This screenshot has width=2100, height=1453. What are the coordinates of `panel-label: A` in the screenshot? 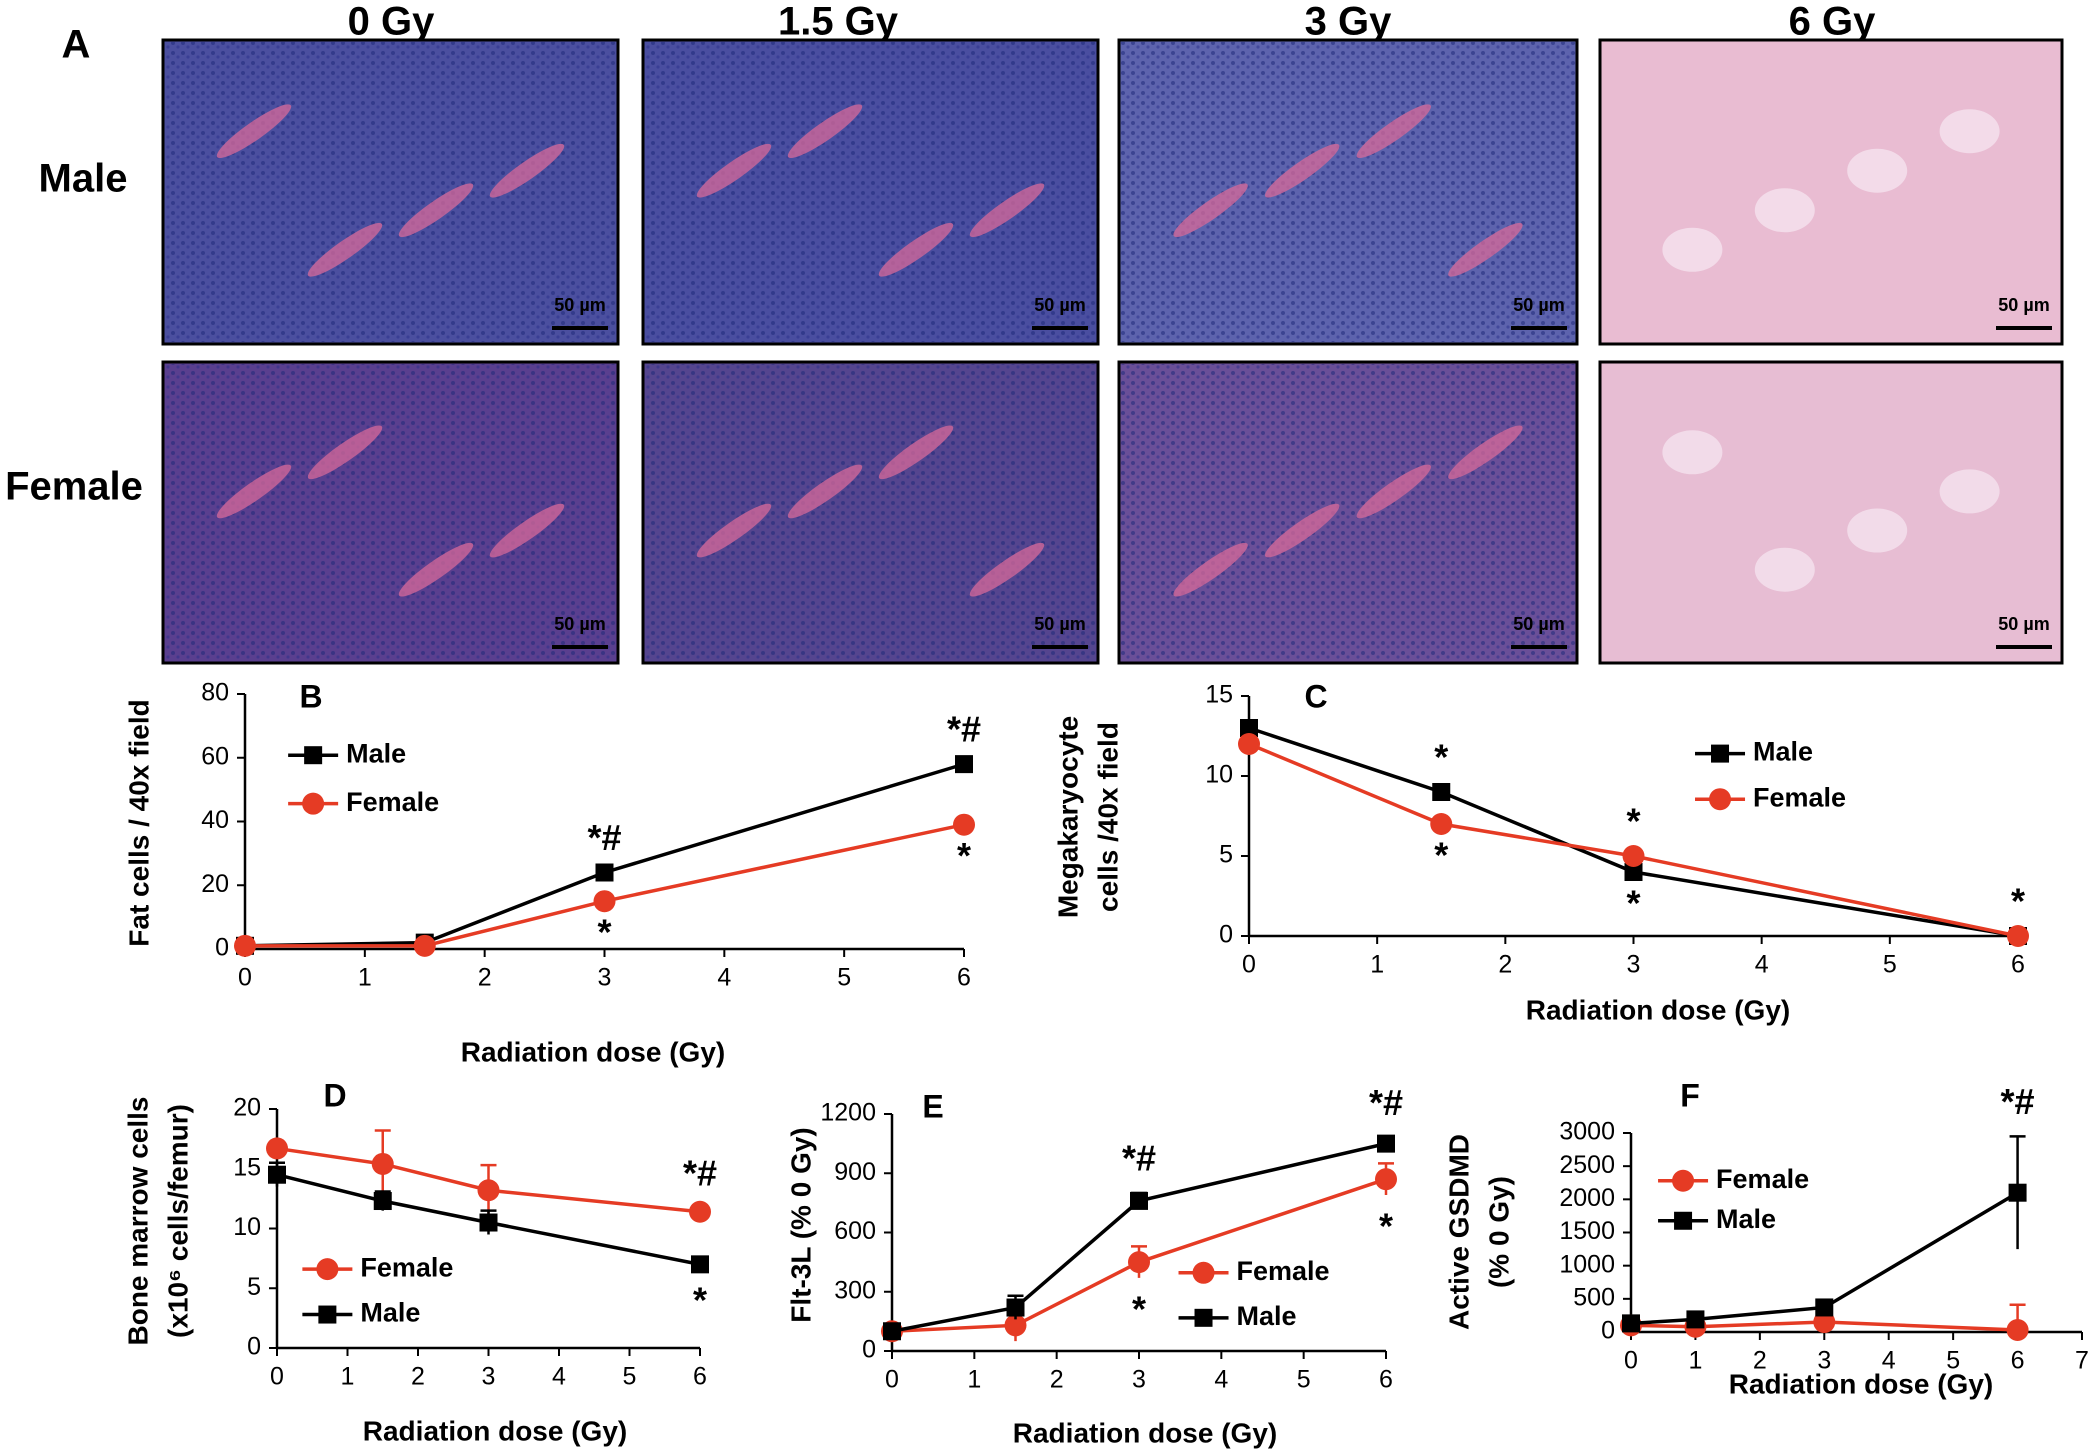 It's located at (76, 45).